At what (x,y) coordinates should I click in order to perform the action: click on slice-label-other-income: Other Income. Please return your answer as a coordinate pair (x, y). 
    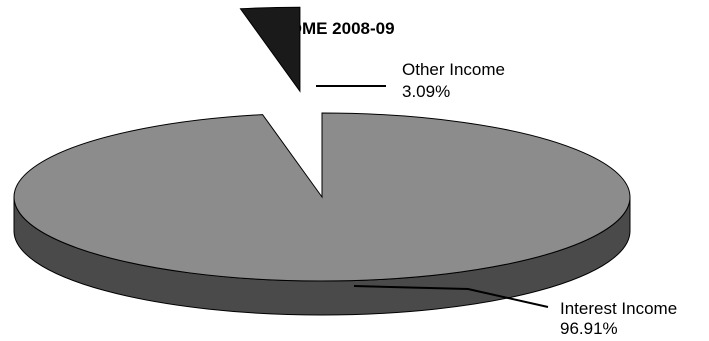
    Looking at the image, I should click on (453, 69).